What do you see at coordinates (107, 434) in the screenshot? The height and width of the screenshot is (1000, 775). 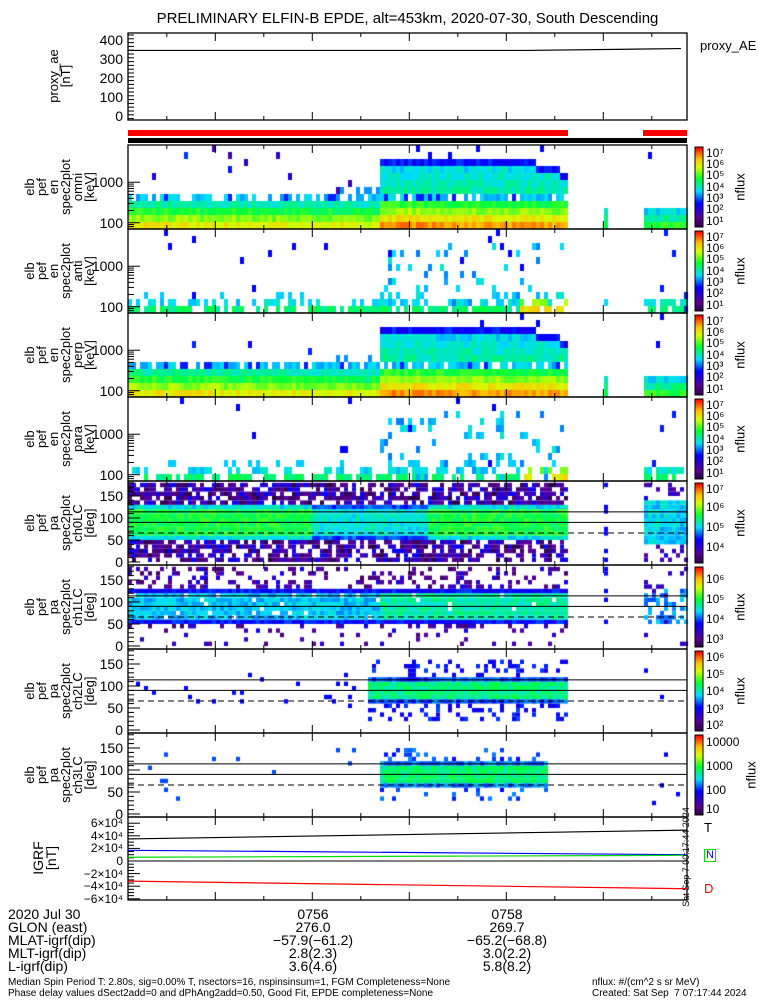 I see `y-tick-label: 1000` at bounding box center [107, 434].